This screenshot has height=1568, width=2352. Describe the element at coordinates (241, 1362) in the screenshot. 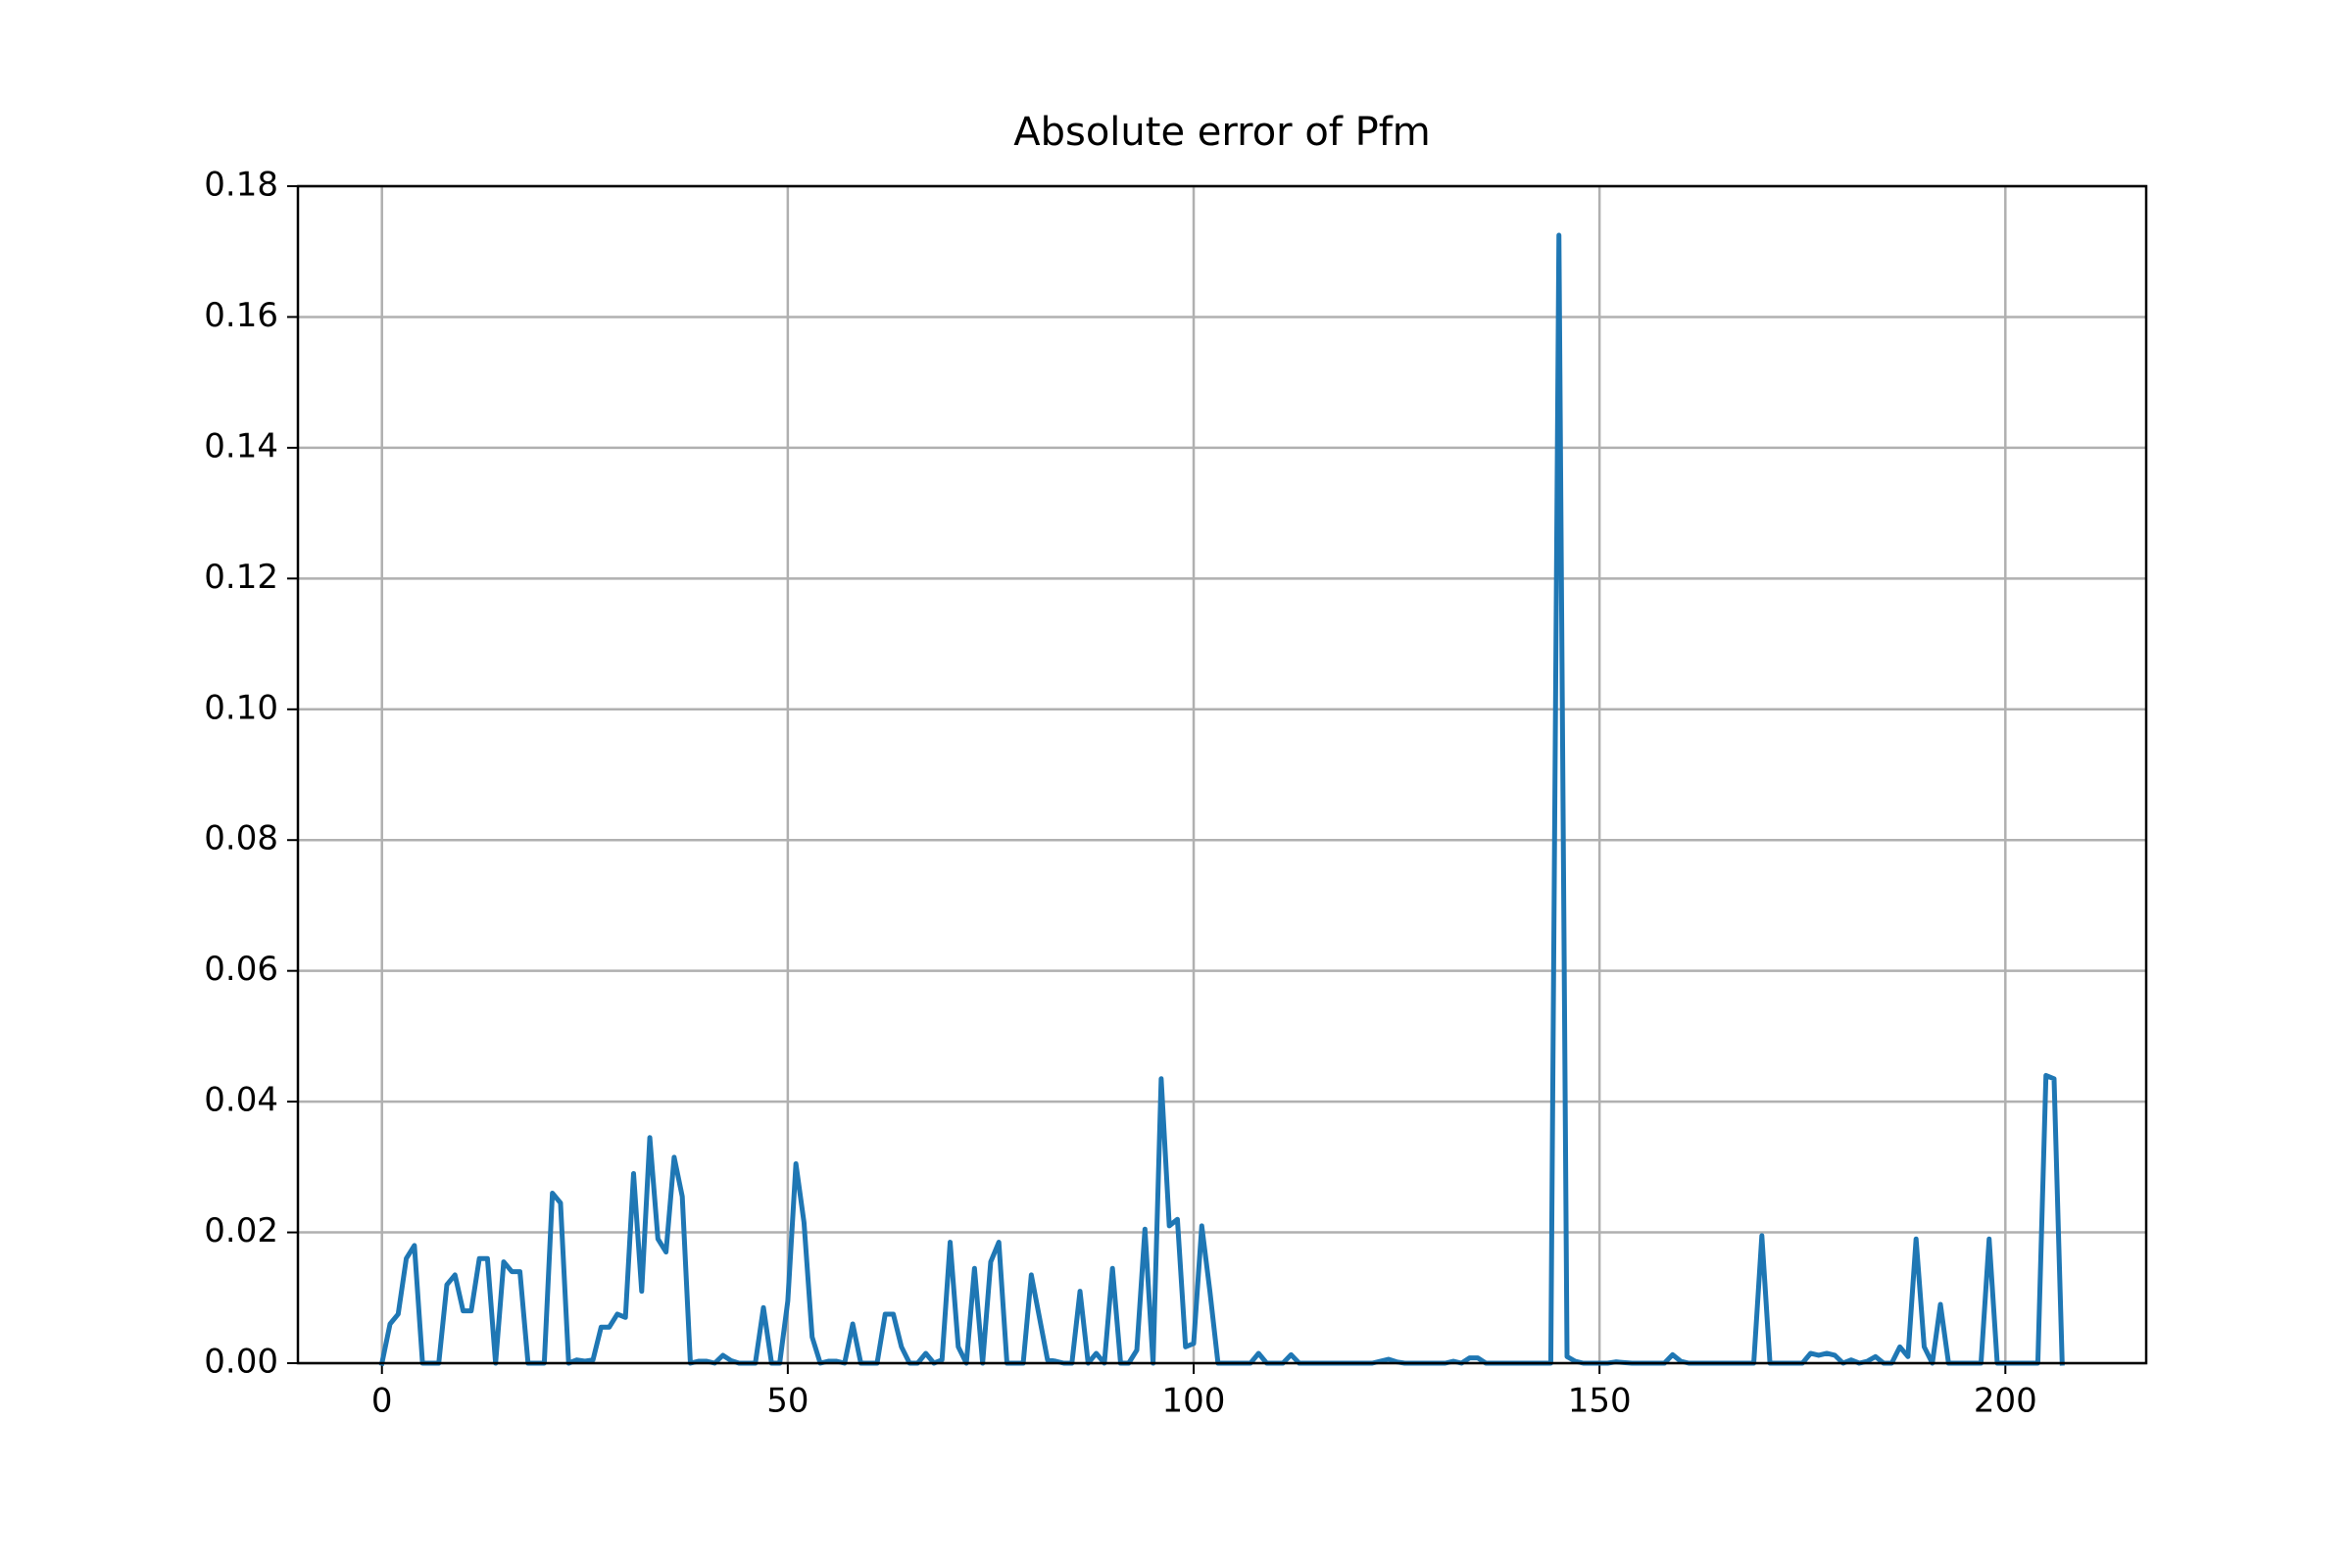

I see `y-tick-label: 0.00` at that location.